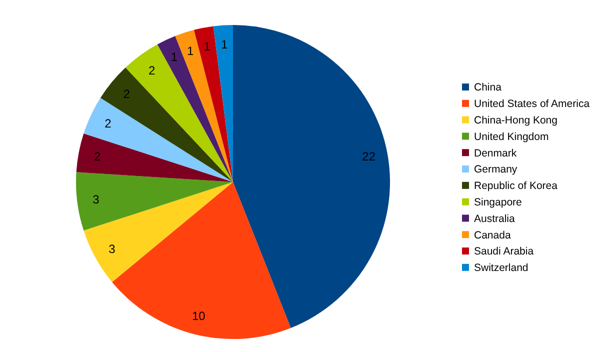 This screenshot has height=352, width=605. I want to click on legend-label: United Kingdom, so click(511, 136).